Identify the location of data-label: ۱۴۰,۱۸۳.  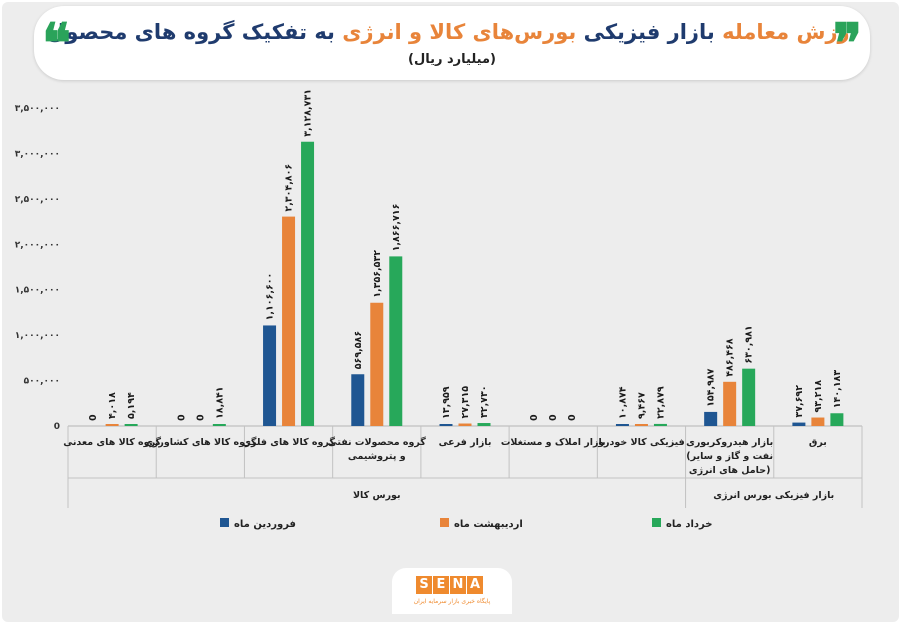
(837, 389).